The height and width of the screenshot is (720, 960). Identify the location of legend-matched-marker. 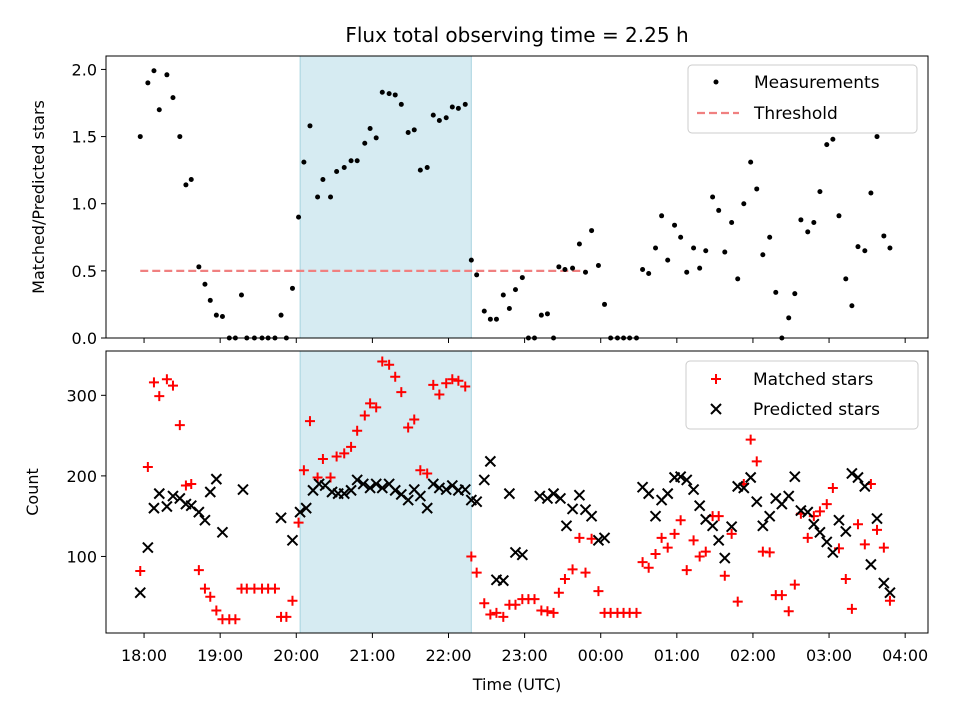
(716, 379).